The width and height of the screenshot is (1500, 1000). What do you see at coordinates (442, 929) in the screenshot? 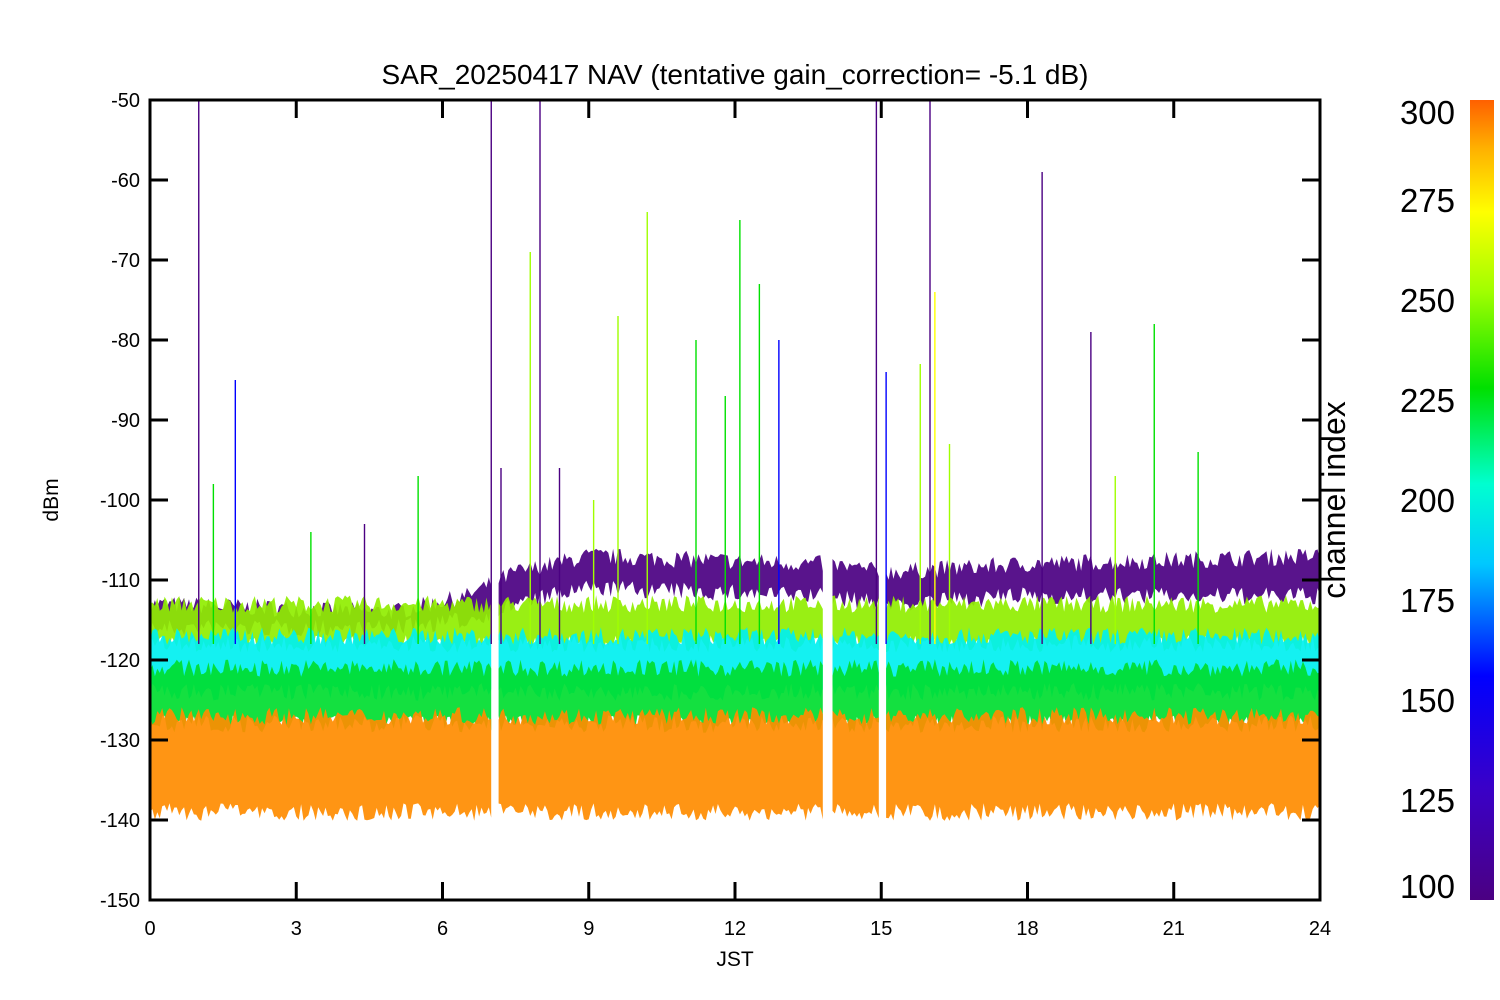
I see `x-tick-label-2: 6` at bounding box center [442, 929].